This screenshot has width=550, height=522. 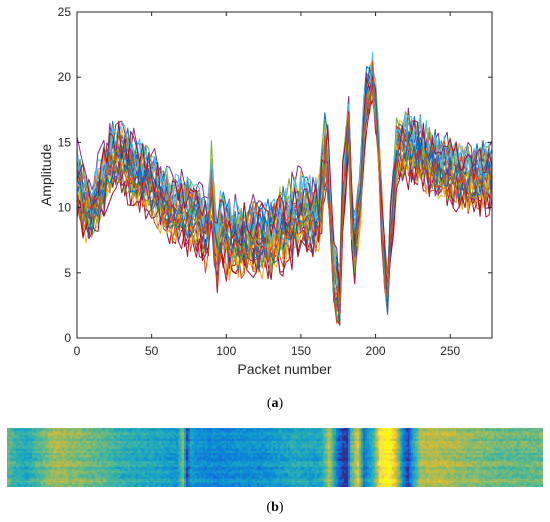 What do you see at coordinates (376, 351) in the screenshot?
I see `x-tick-label: 200` at bounding box center [376, 351].